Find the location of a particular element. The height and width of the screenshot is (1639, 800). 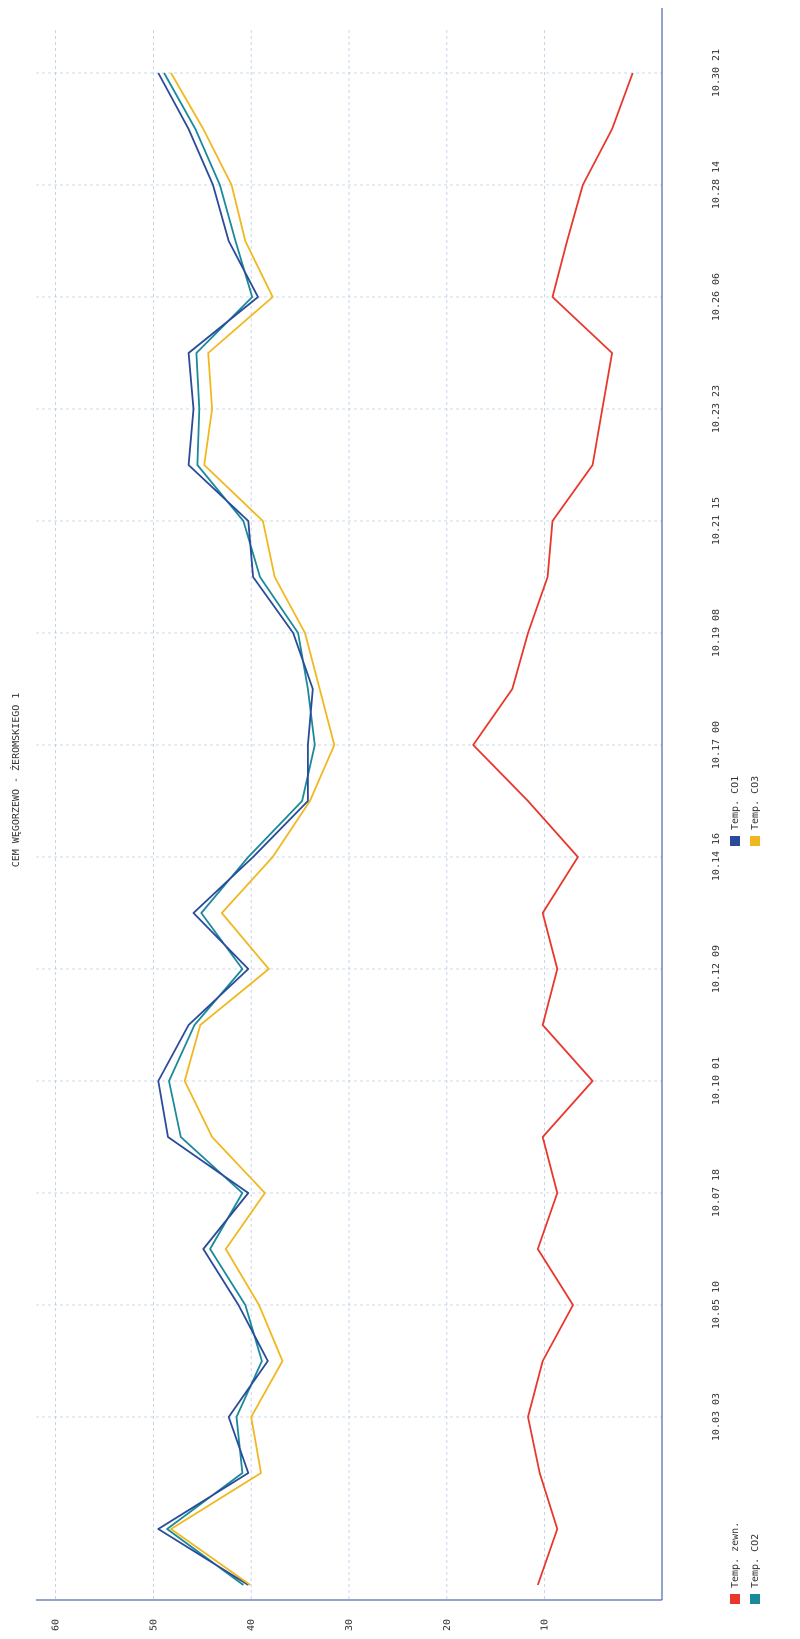

chart-title: CEM WĘGORZEWO - ŻEROMSKIEGO 1 is located at coordinates (15, 780).